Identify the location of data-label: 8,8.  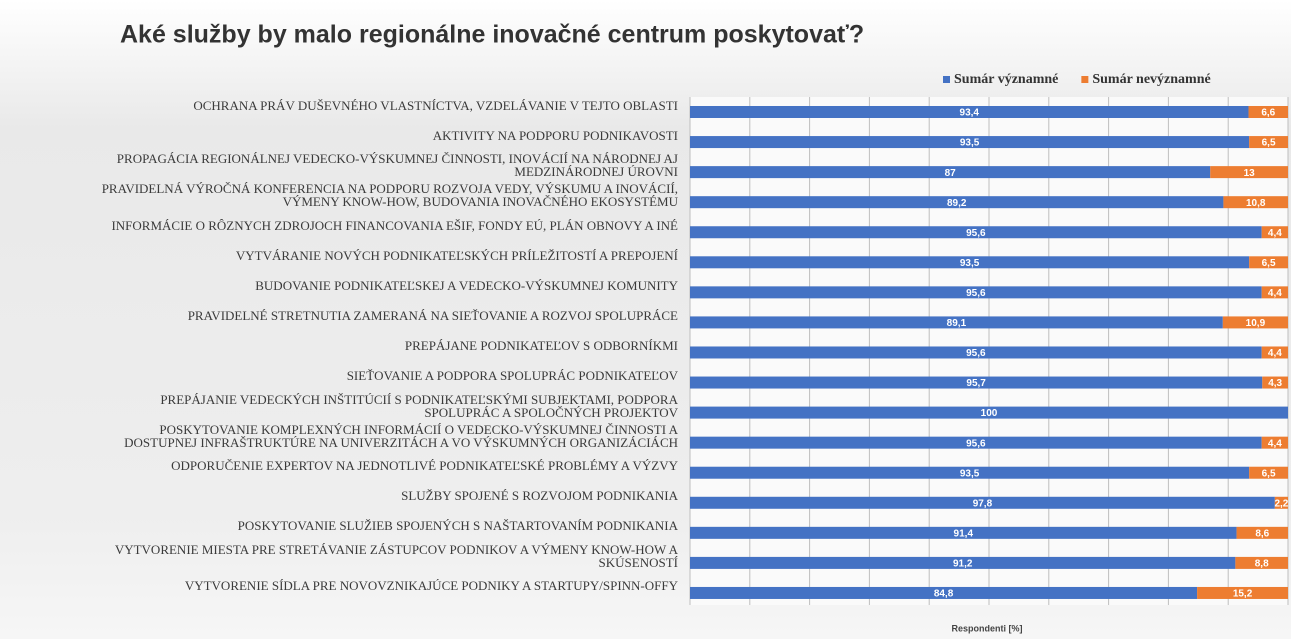
(1262, 564).